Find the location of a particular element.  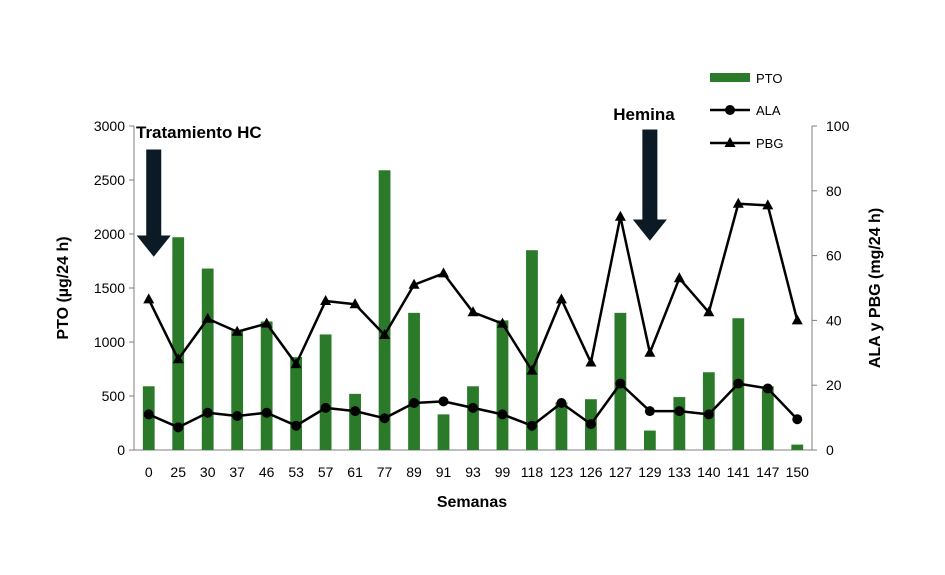

y-tick-label-right: 0 is located at coordinates (830, 450).